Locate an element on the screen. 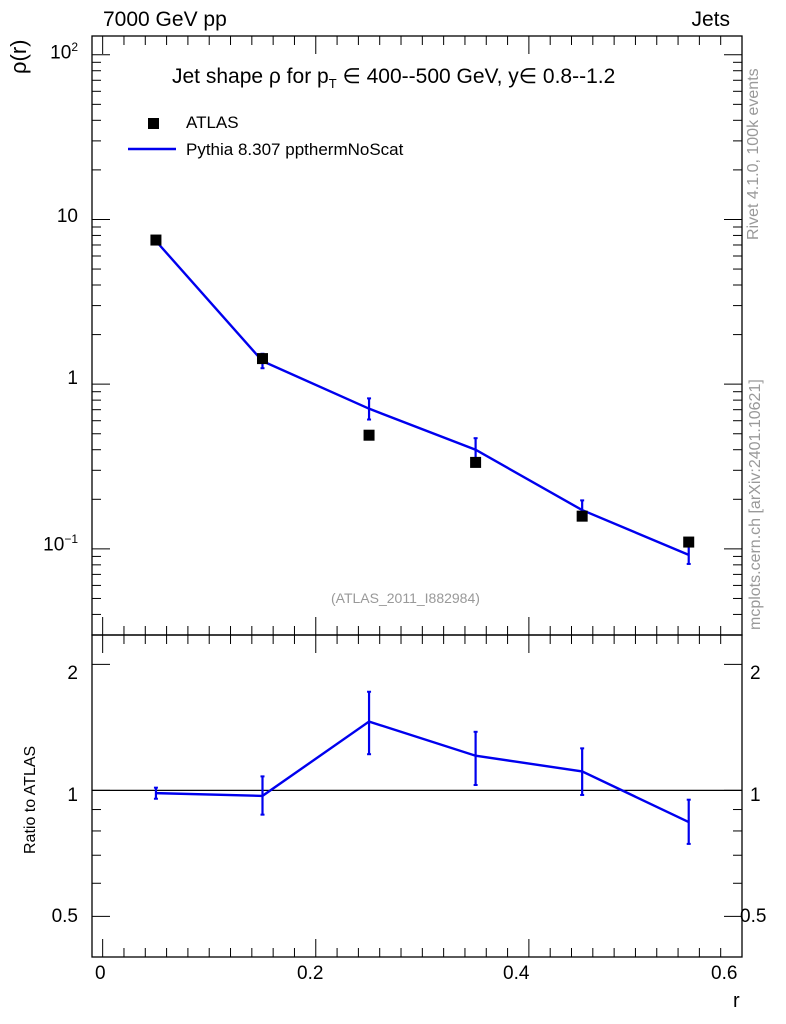 The image size is (786, 1024). xtick-label-0.2: 0.2 is located at coordinates (310, 973).